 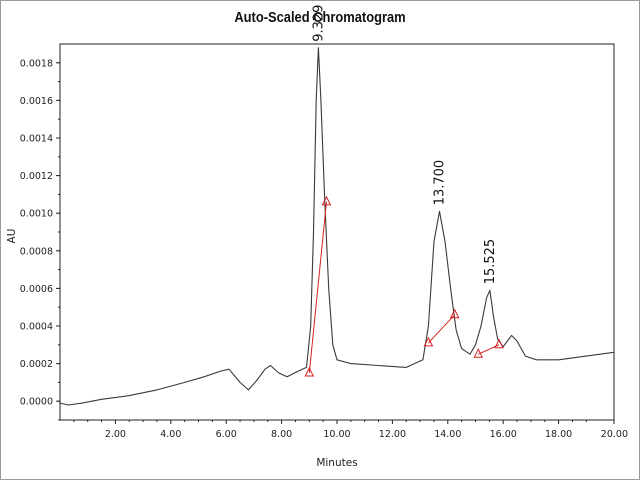 What do you see at coordinates (36, 214) in the screenshot?
I see `y-tick-label: 0.0010` at bounding box center [36, 214].